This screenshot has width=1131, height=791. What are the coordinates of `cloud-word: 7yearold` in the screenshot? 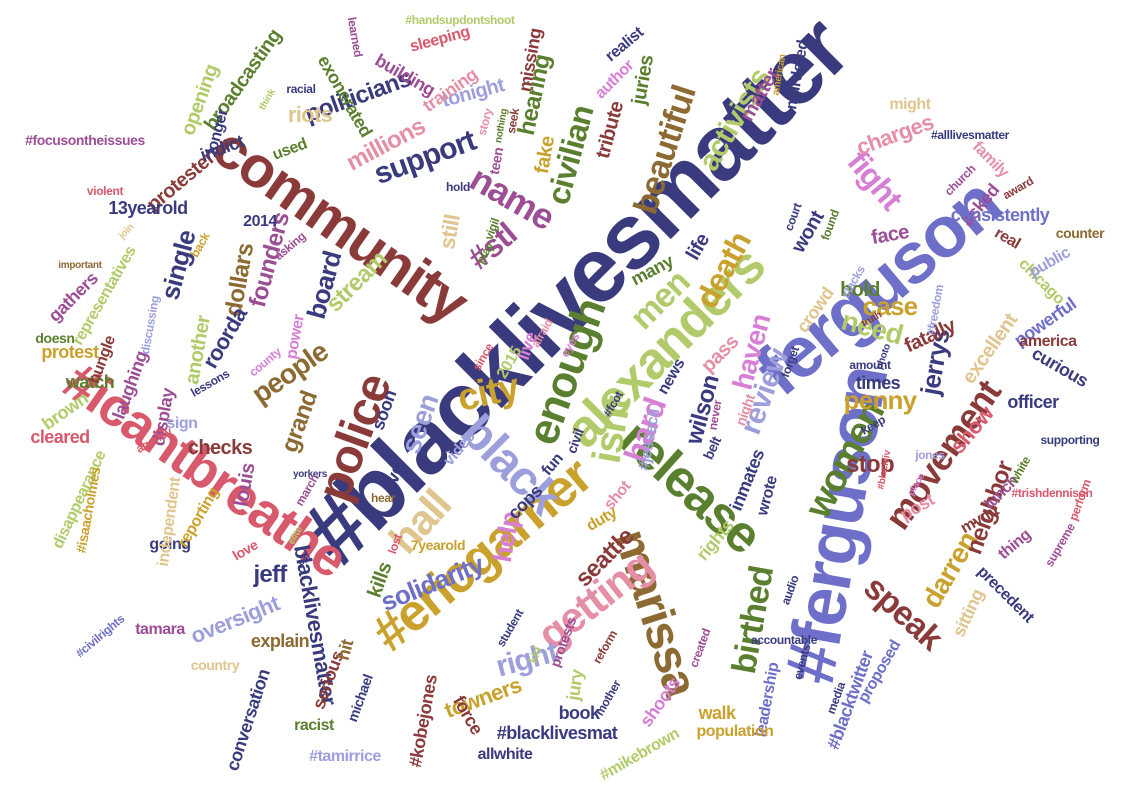 It's located at (438, 545).